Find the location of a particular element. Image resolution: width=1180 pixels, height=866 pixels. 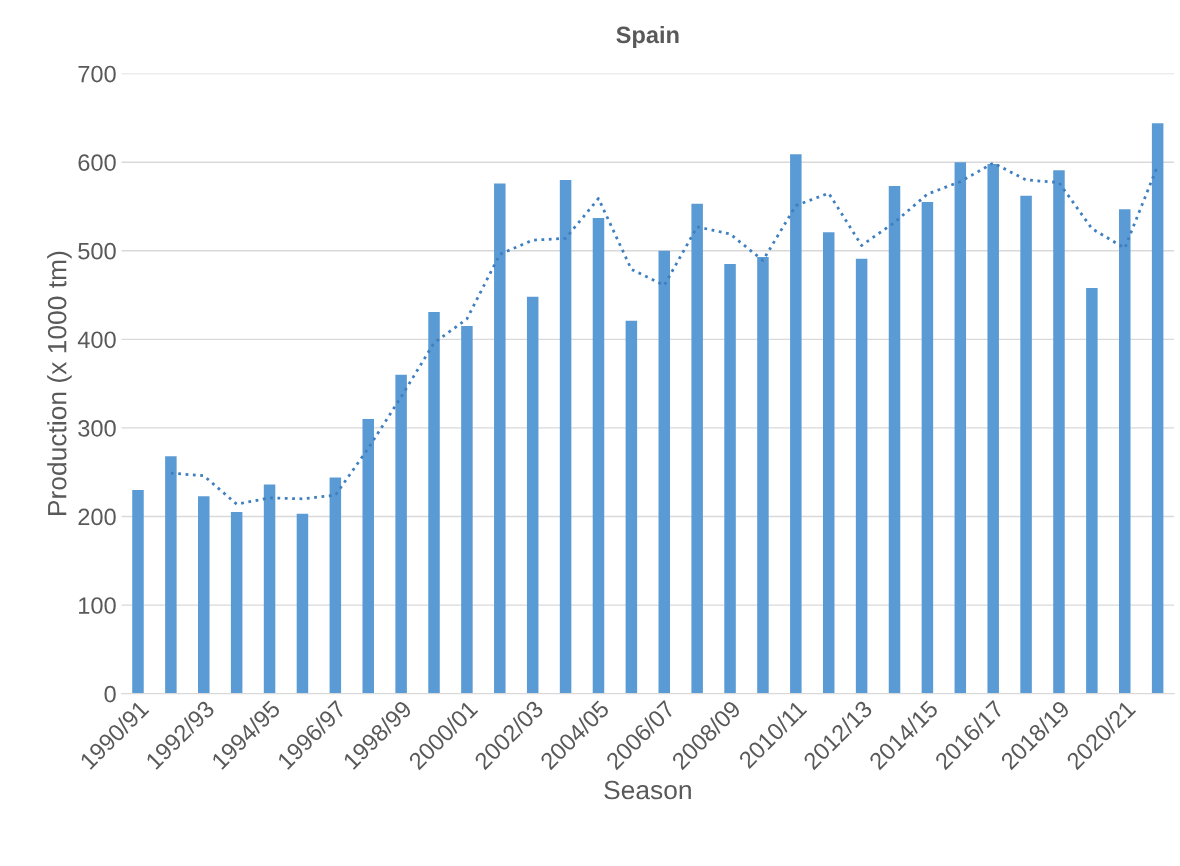

y-tick-label: 100 is located at coordinates (97, 605).